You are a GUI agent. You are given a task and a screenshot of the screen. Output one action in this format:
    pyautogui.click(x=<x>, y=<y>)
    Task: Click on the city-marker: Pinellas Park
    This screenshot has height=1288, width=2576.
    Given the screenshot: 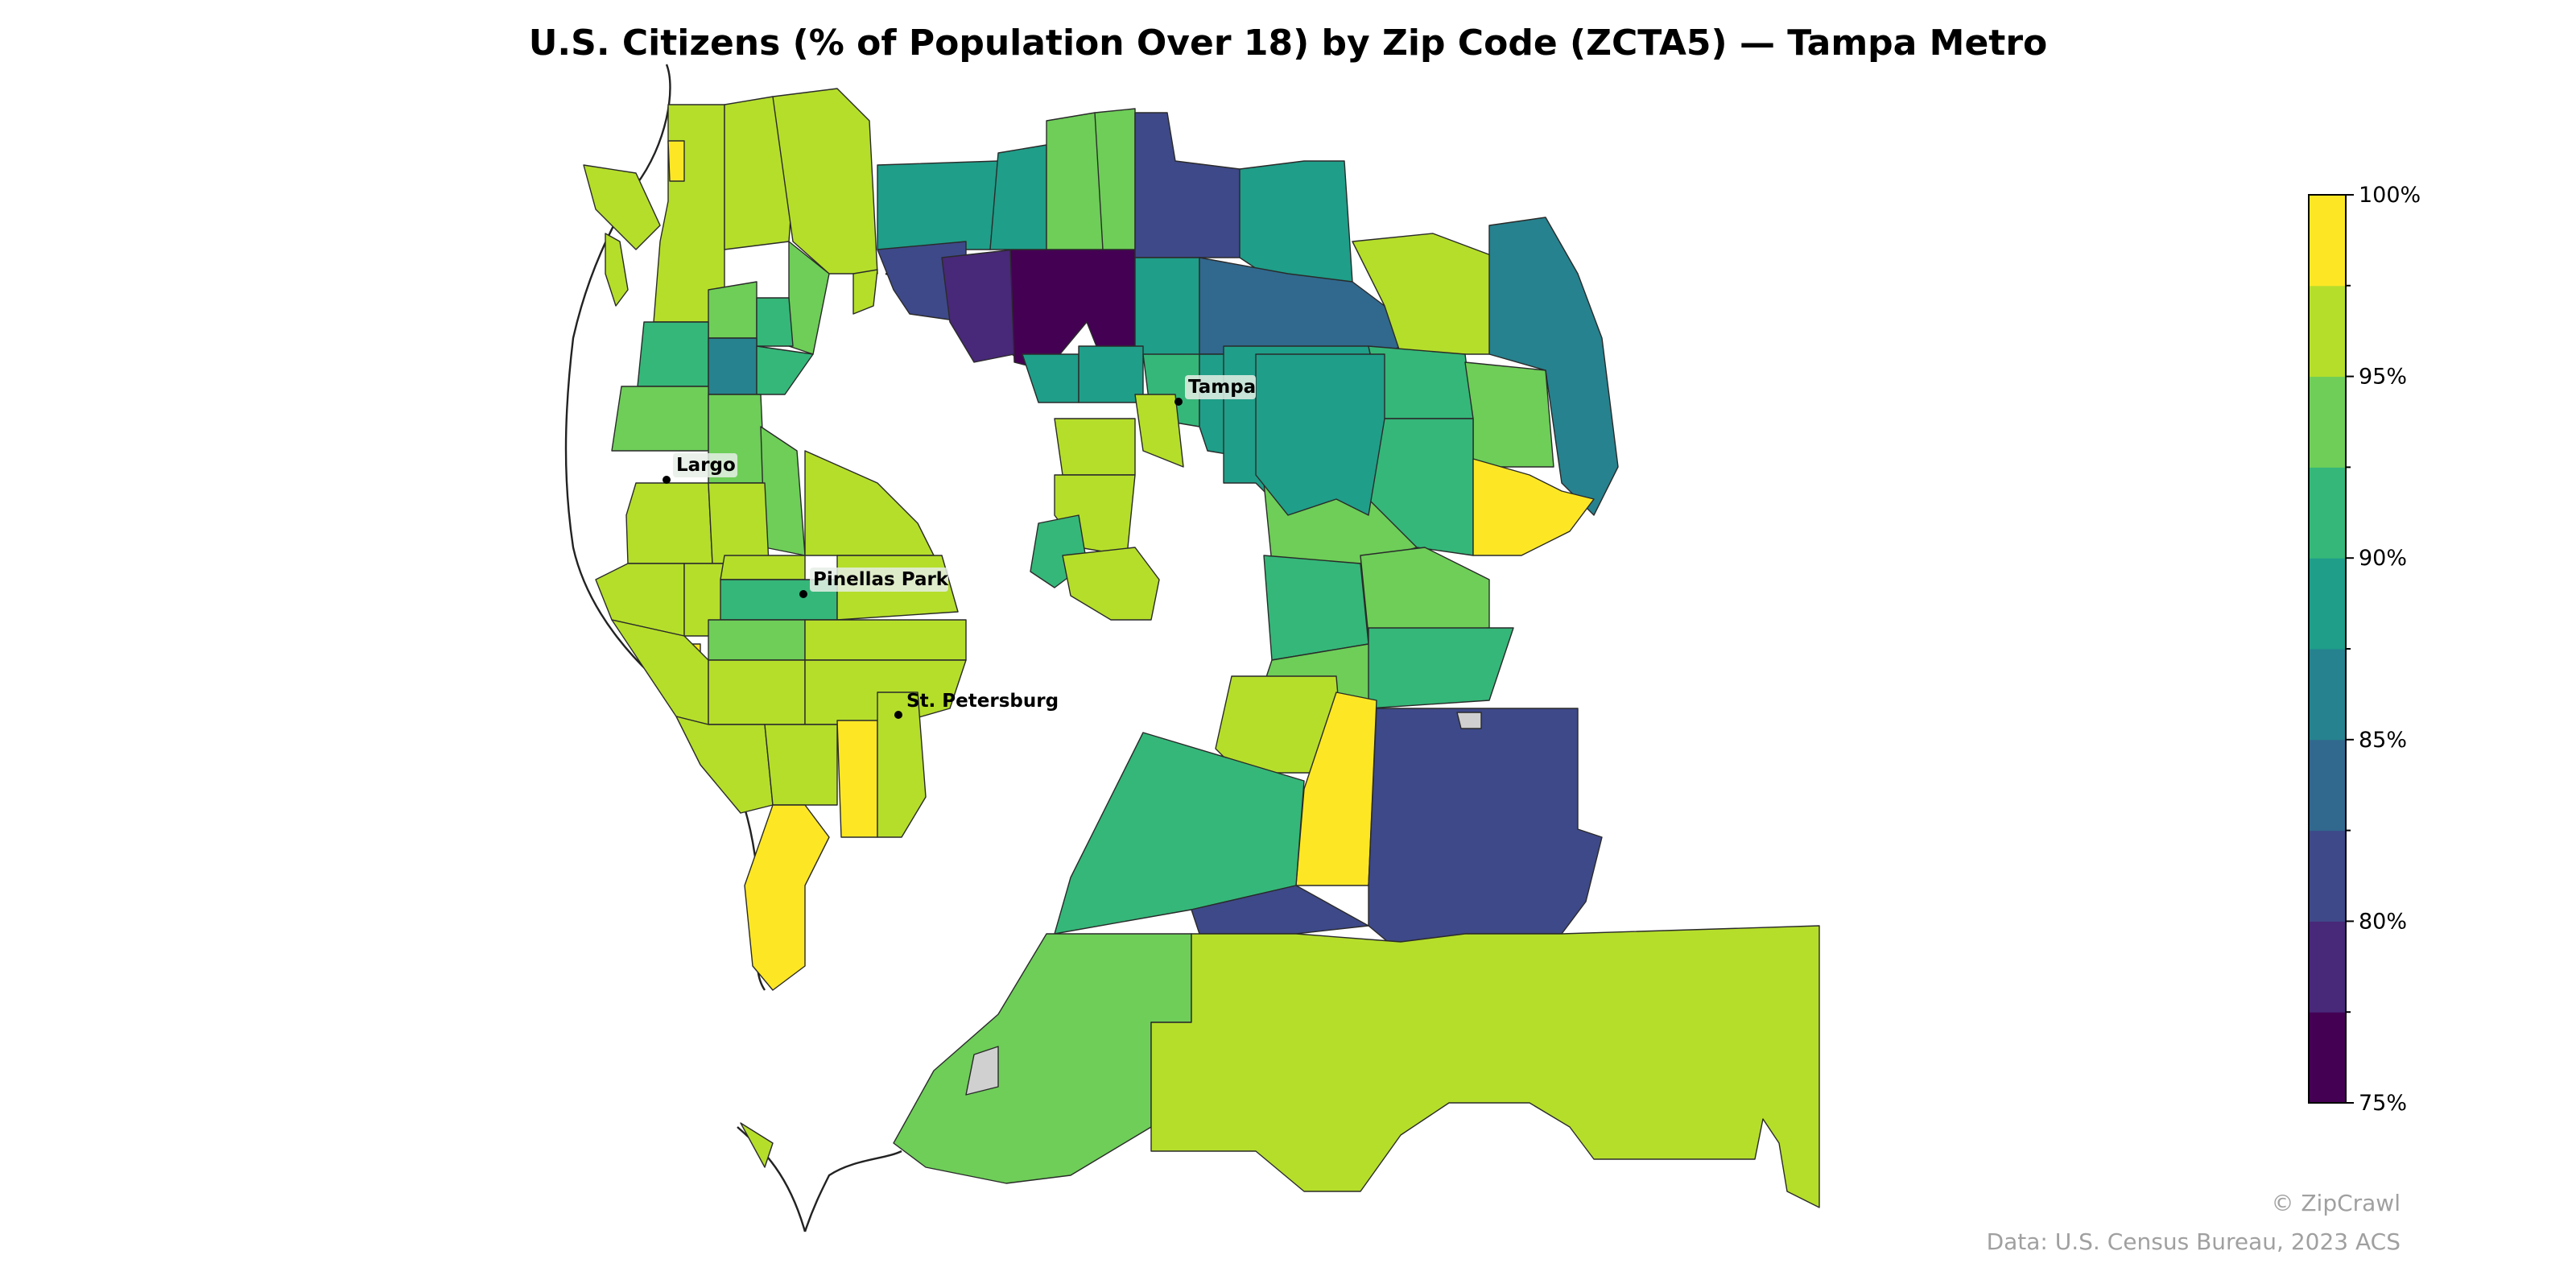 What is the action you would take?
    pyautogui.click(x=874, y=583)
    